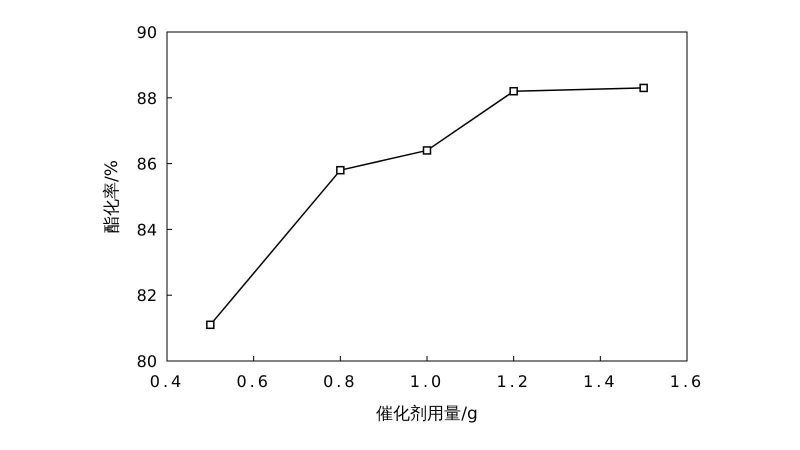 This screenshot has height=450, width=800. Describe the element at coordinates (112, 196) in the screenshot. I see `y-axis-title: 酯化率/%` at that location.